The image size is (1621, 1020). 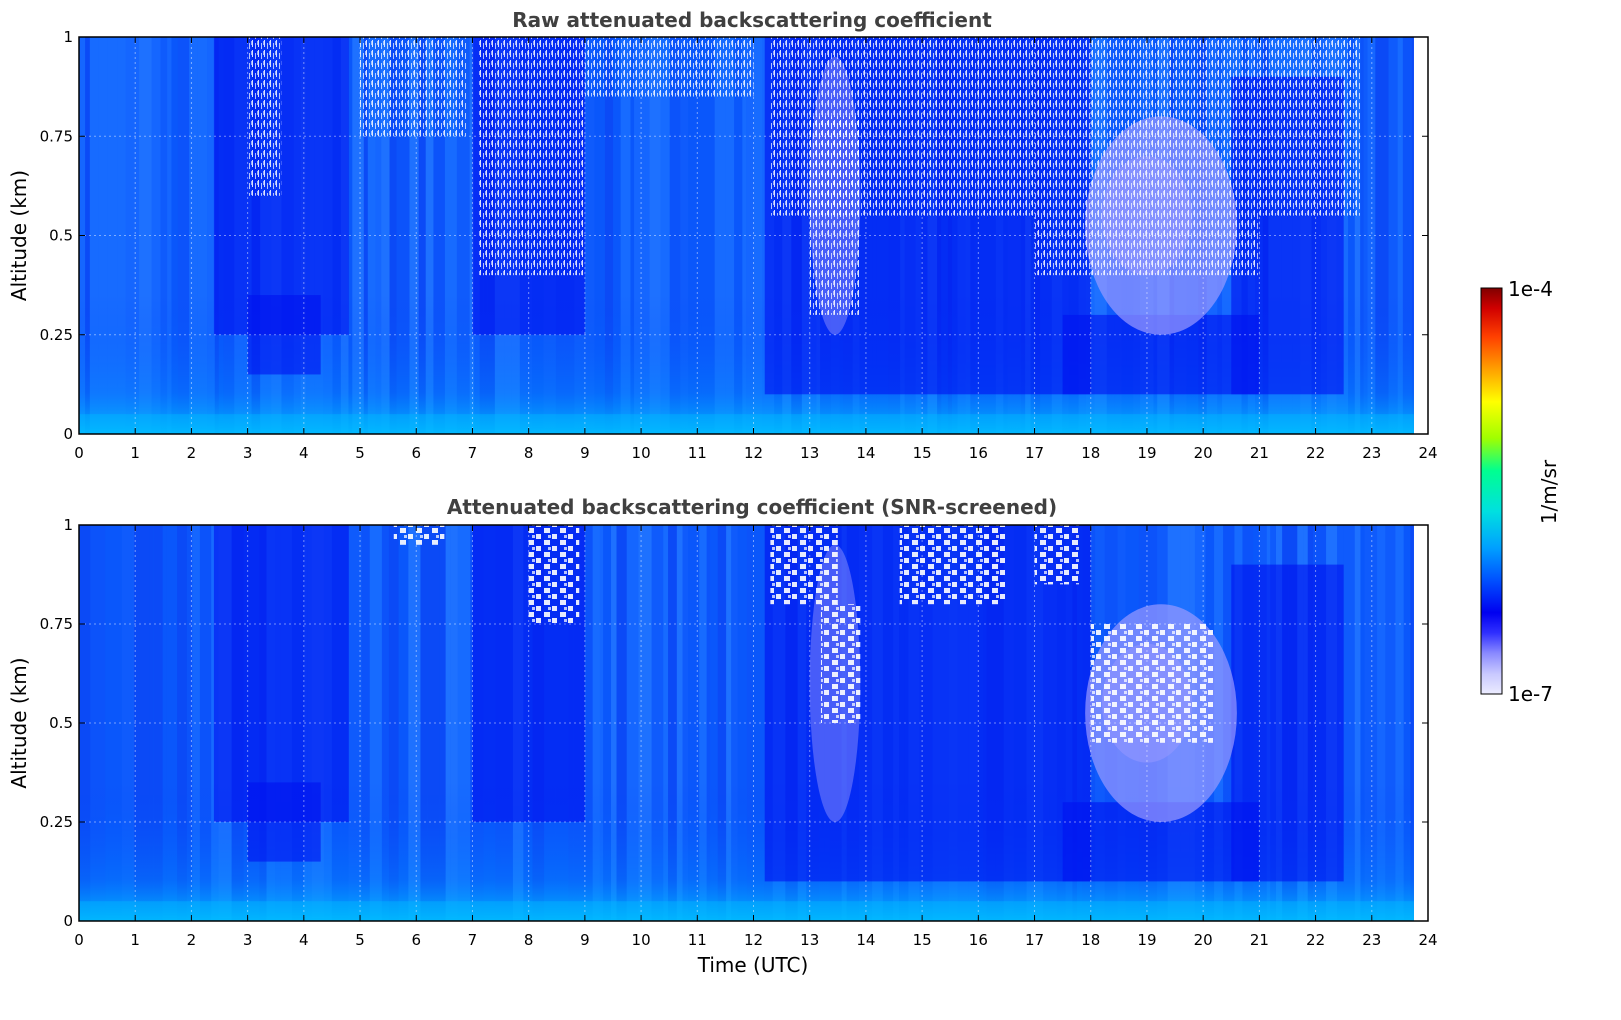 What do you see at coordinates (1491, 491) in the screenshot?
I see `colorbar-gradient` at bounding box center [1491, 491].